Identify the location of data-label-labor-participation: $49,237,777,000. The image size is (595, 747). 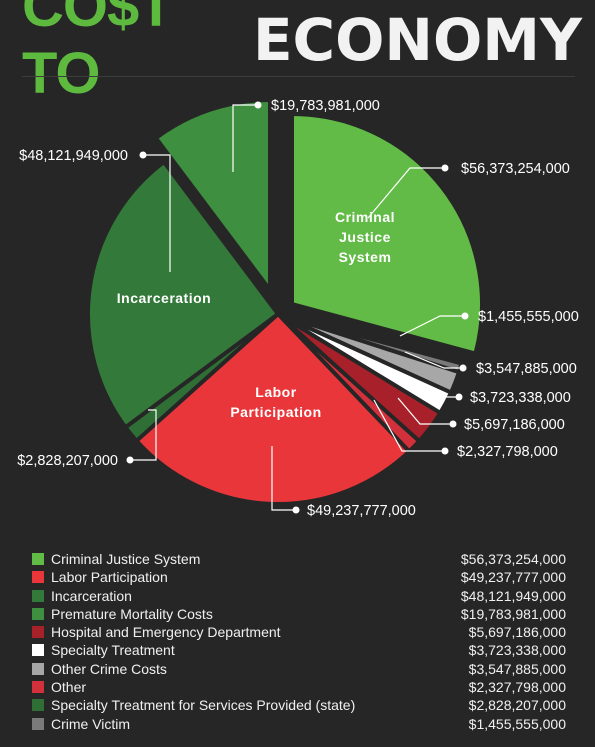
(361, 511).